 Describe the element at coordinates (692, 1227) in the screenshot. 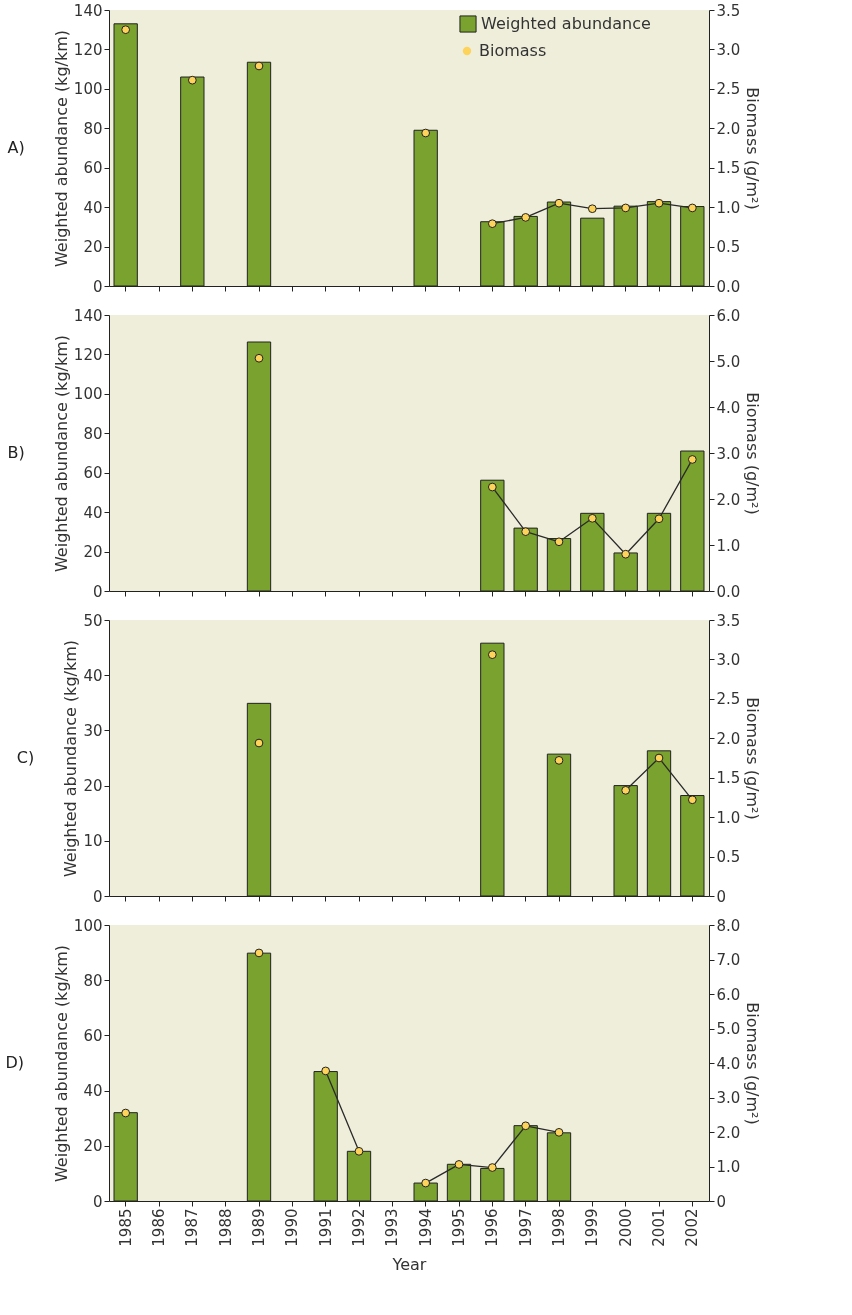

I see `x-tick-label: 2002` at that location.